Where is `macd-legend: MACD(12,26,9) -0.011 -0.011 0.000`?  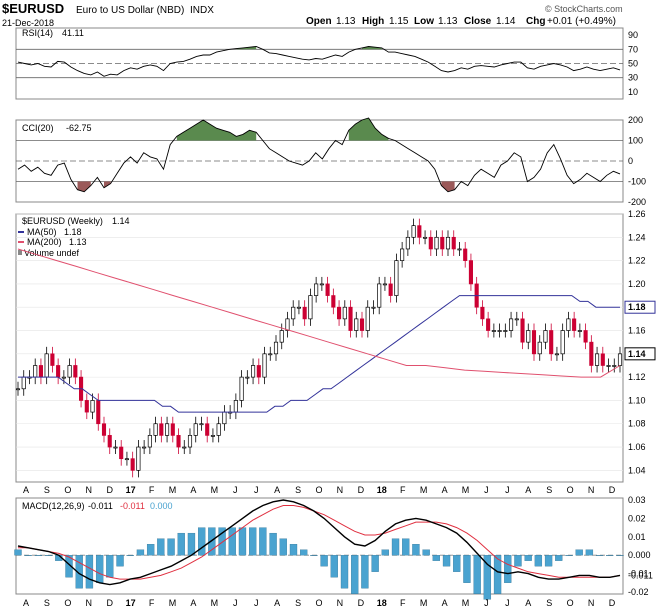 macd-legend: MACD(12,26,9) -0.011 -0.011 0.000 is located at coordinates (97, 506).